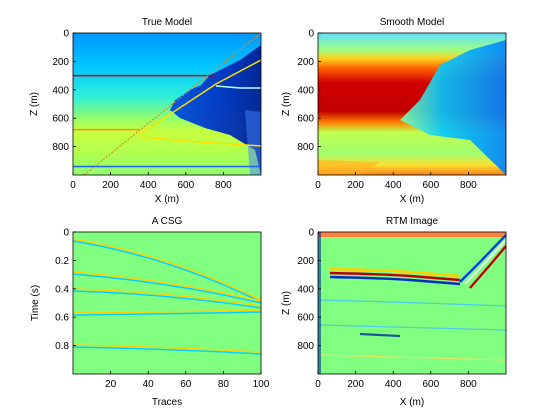 Image resolution: width=560 pixels, height=420 pixels. Describe the element at coordinates (186, 384) in the screenshot. I see `x-tick-label: 60` at that location.